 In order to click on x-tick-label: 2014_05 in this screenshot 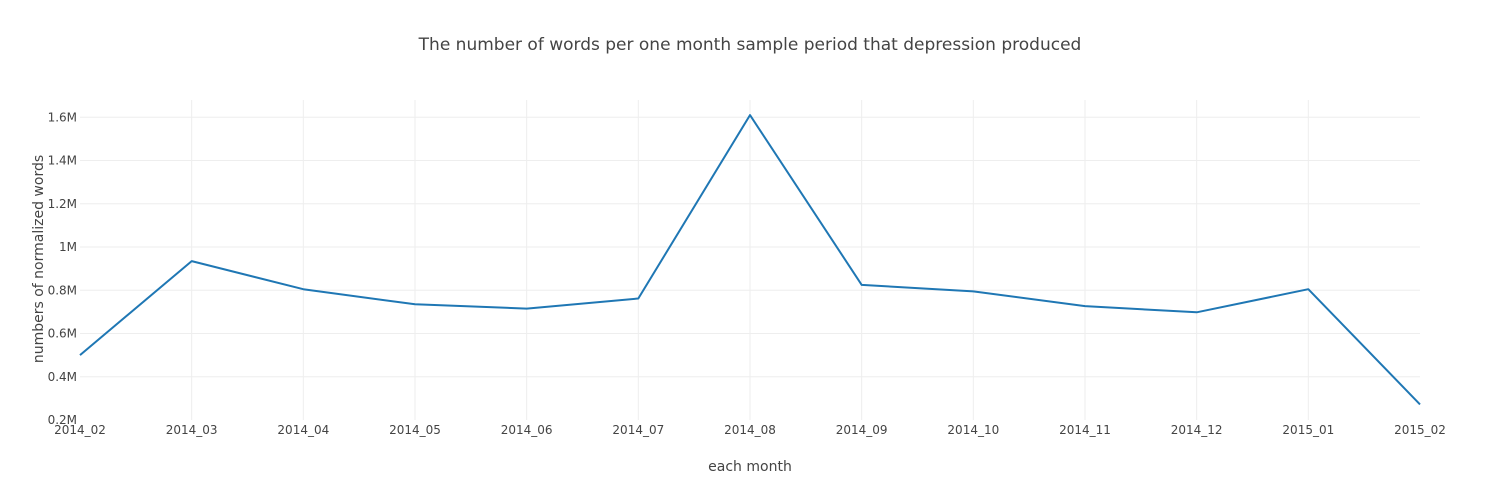, I will do `click(415, 430)`.